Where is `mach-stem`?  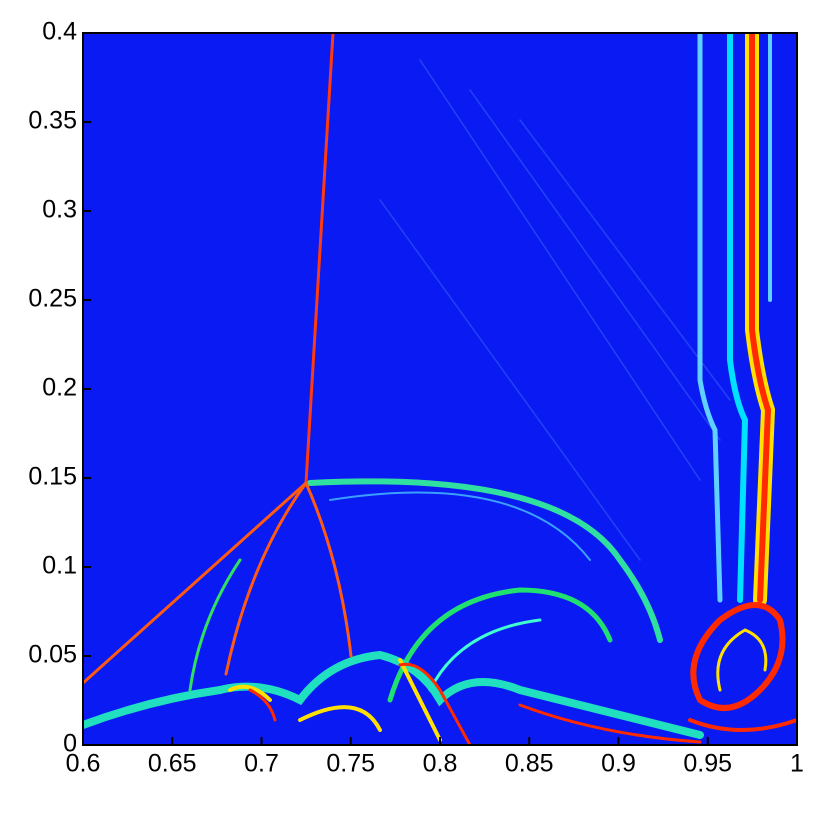
mach-stem is located at coordinates (319, 259).